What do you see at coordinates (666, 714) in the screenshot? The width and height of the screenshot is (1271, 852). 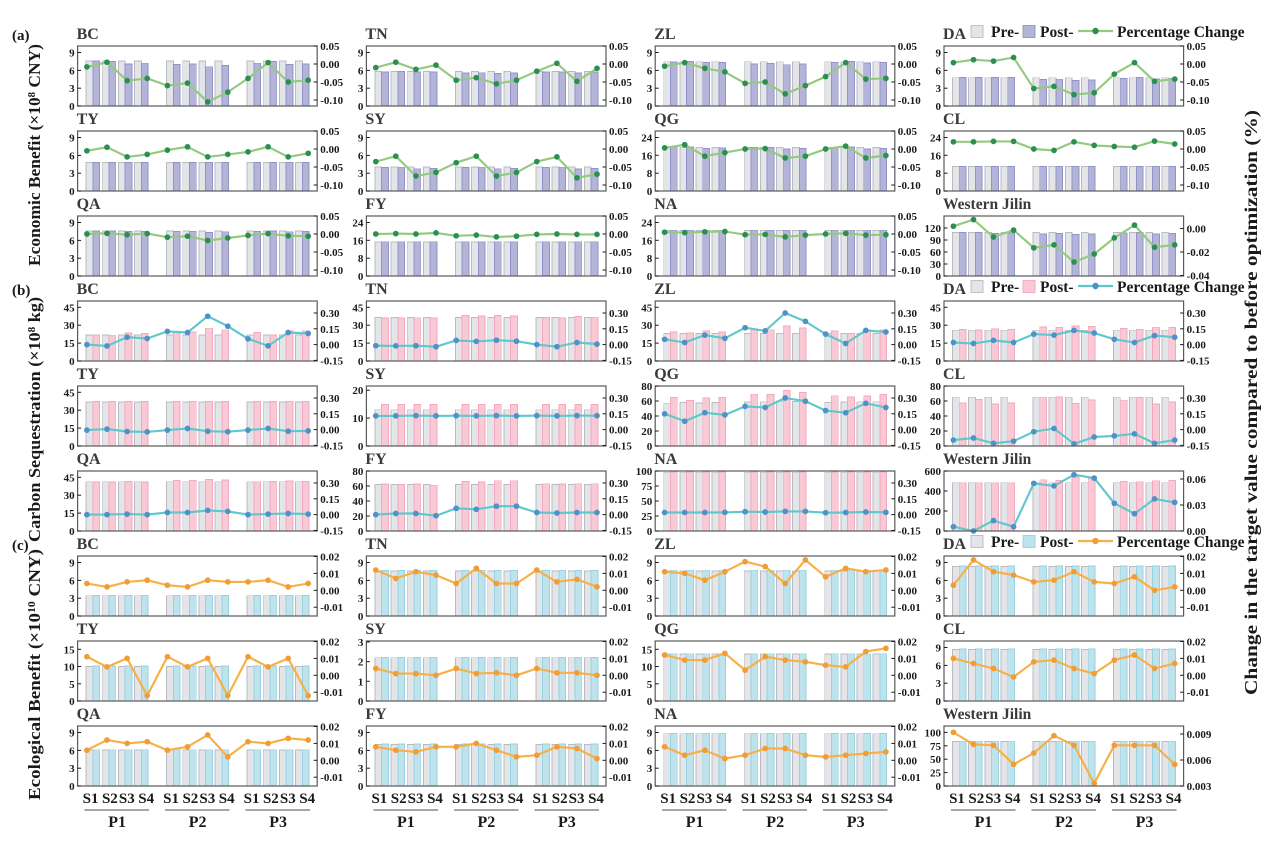 I see `svg-text: NA` at bounding box center [666, 714].